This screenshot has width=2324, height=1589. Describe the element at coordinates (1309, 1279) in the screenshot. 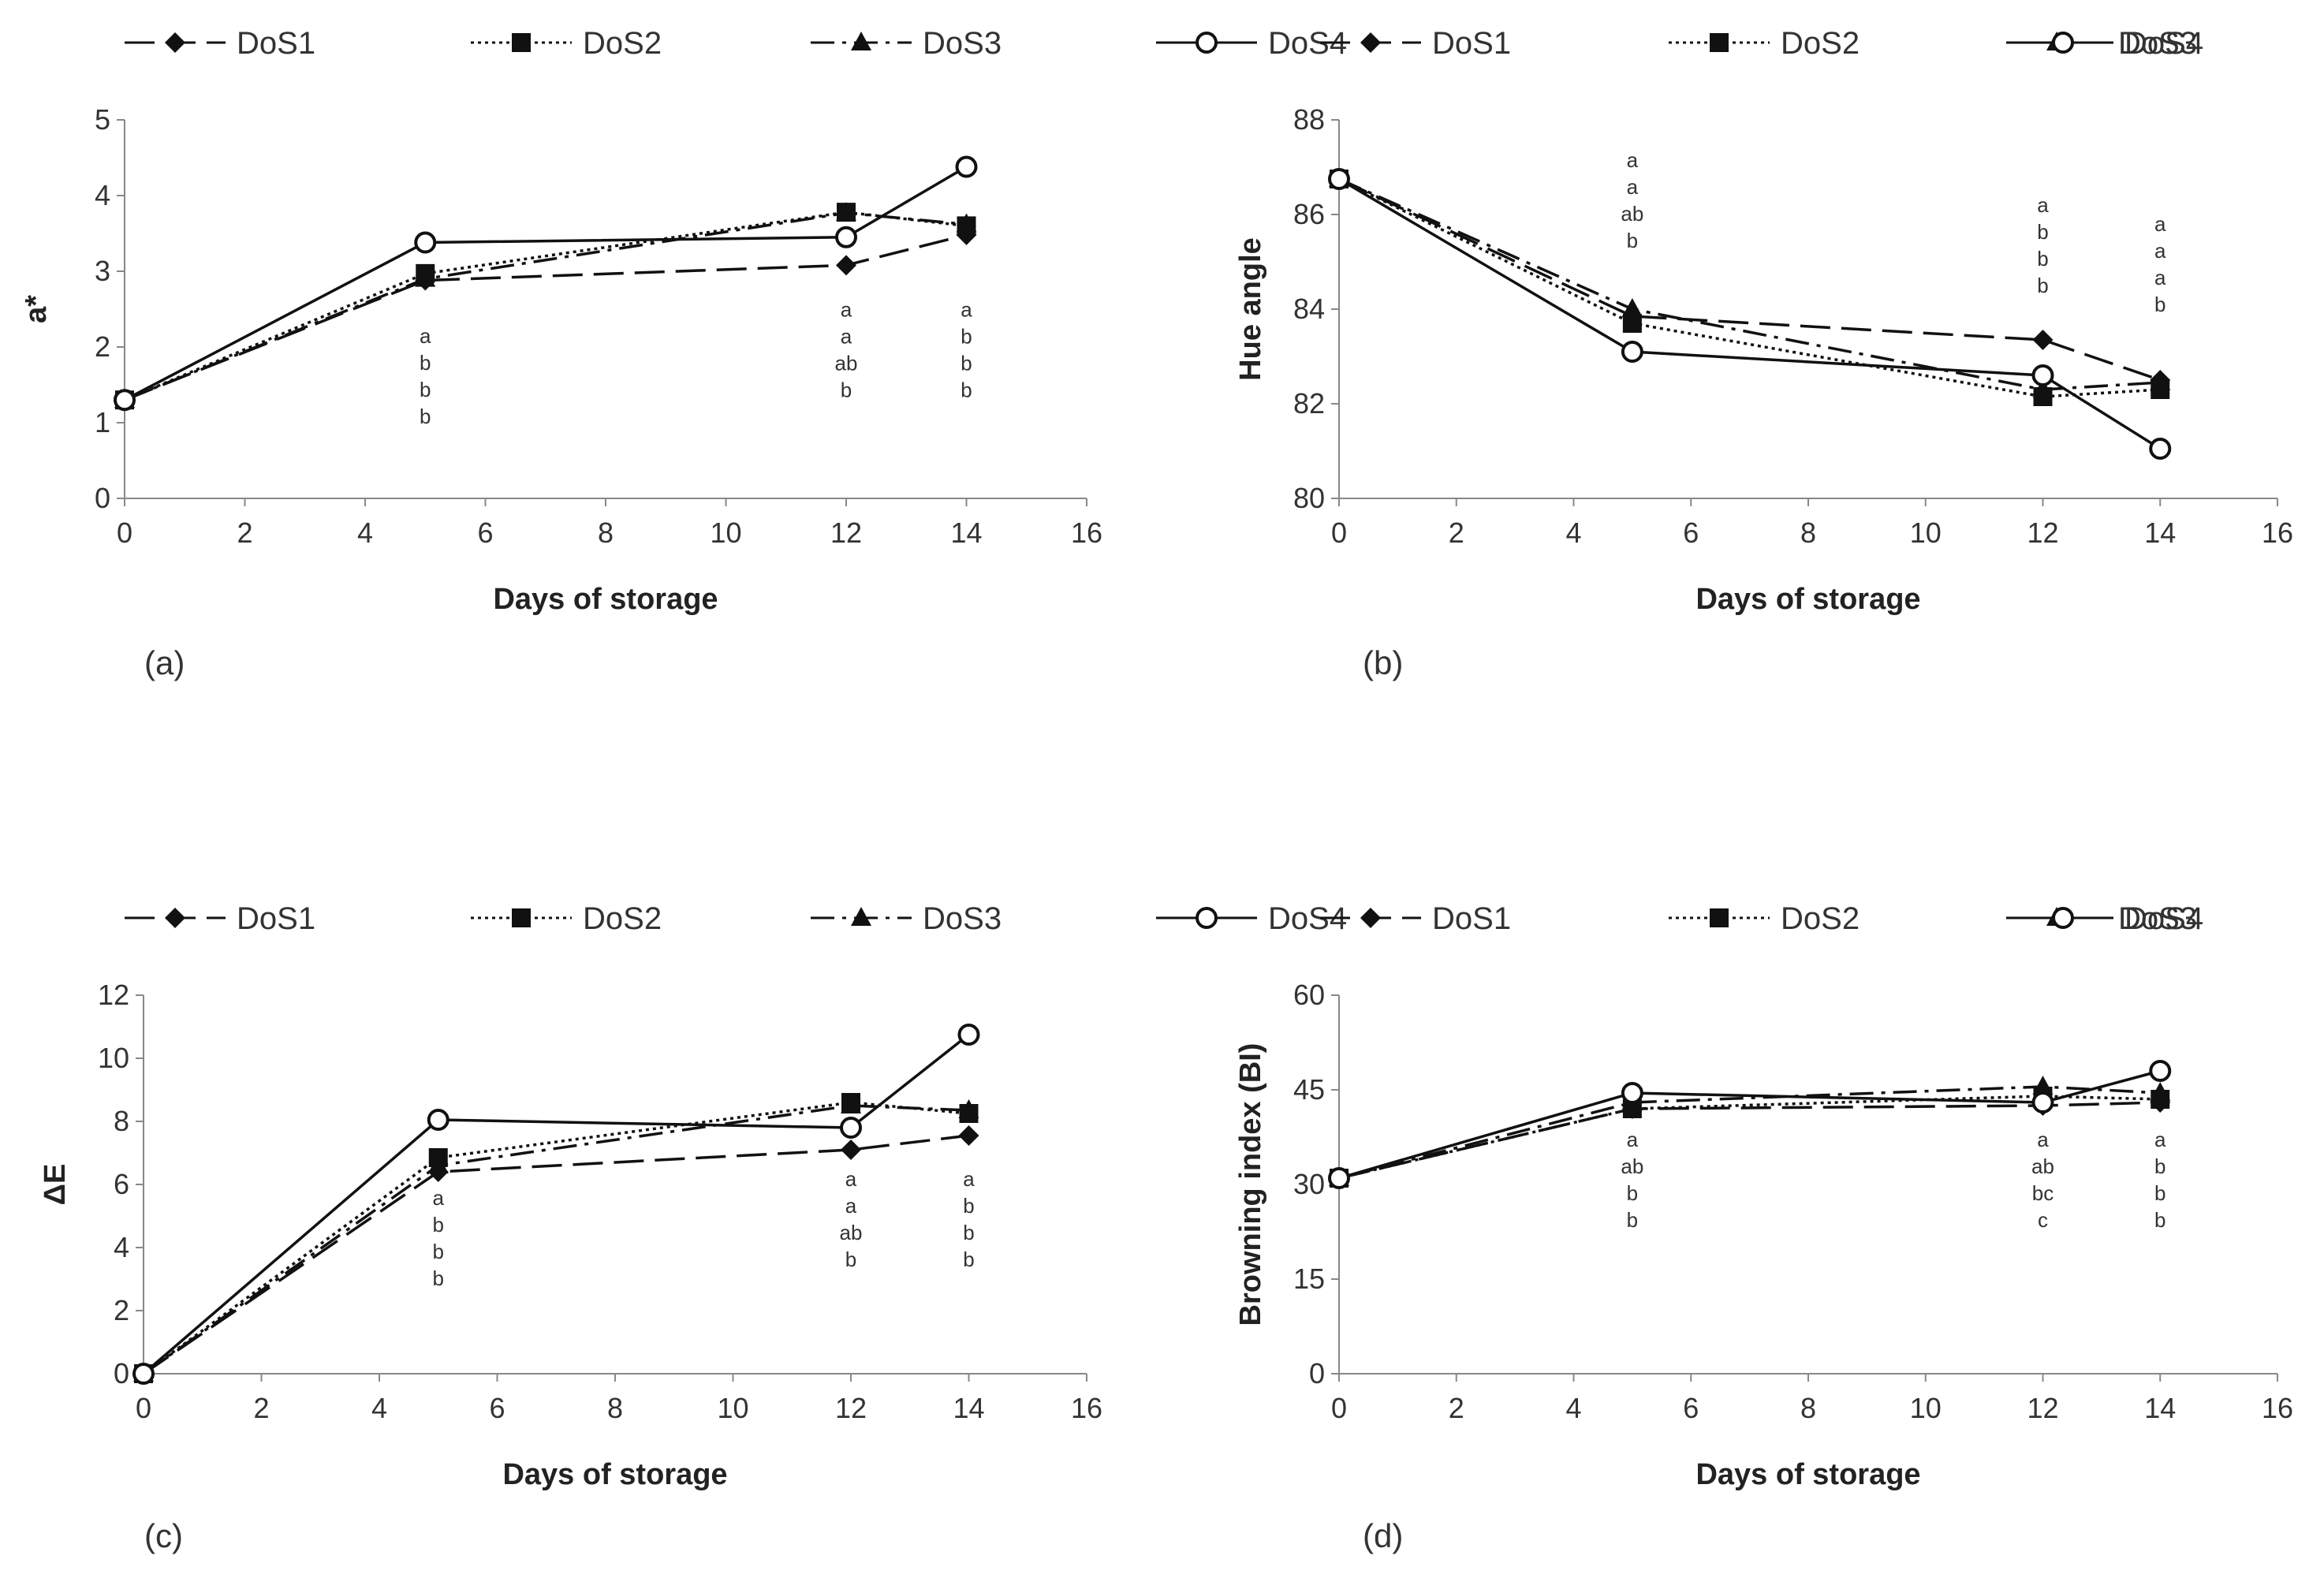

I see `y-tick-label: 15` at that location.